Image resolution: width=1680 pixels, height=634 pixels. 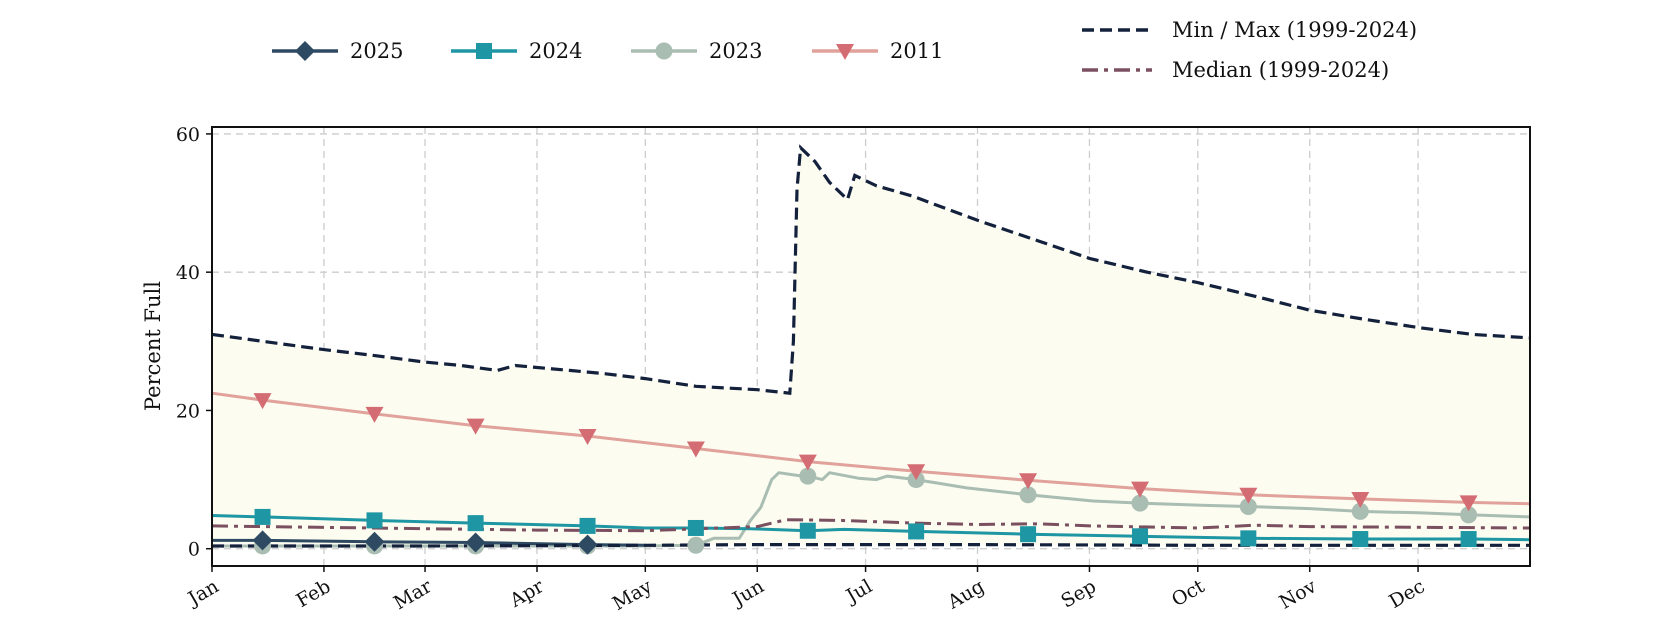 I want to click on min-line, so click(x=871, y=545).